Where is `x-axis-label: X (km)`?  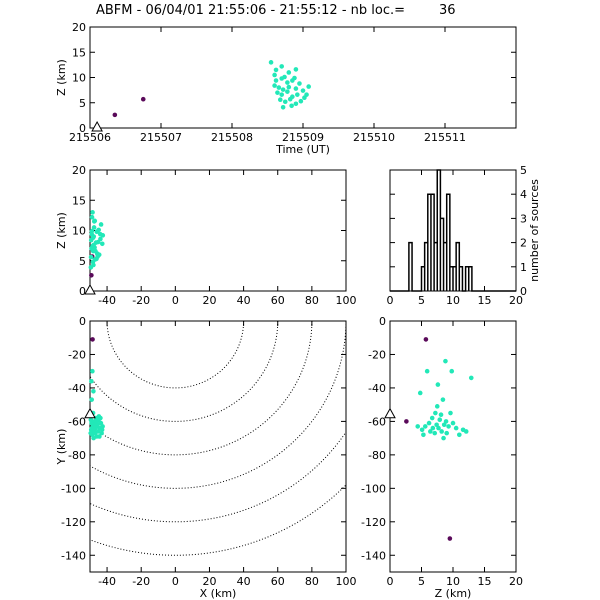
x-axis-label: X (km) is located at coordinates (218, 593).